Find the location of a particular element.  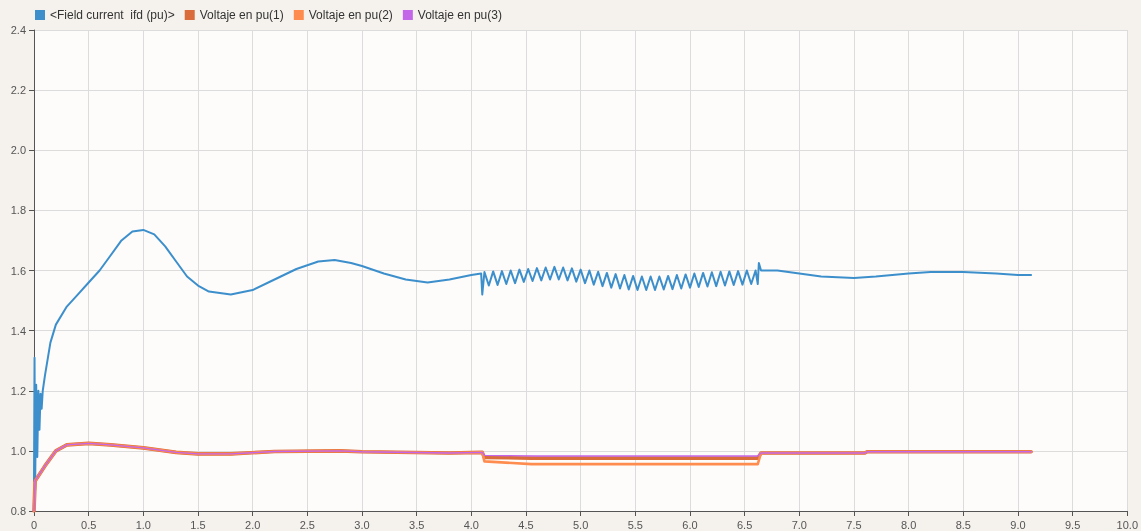

x-tick-label: 7.0 is located at coordinates (799, 524).